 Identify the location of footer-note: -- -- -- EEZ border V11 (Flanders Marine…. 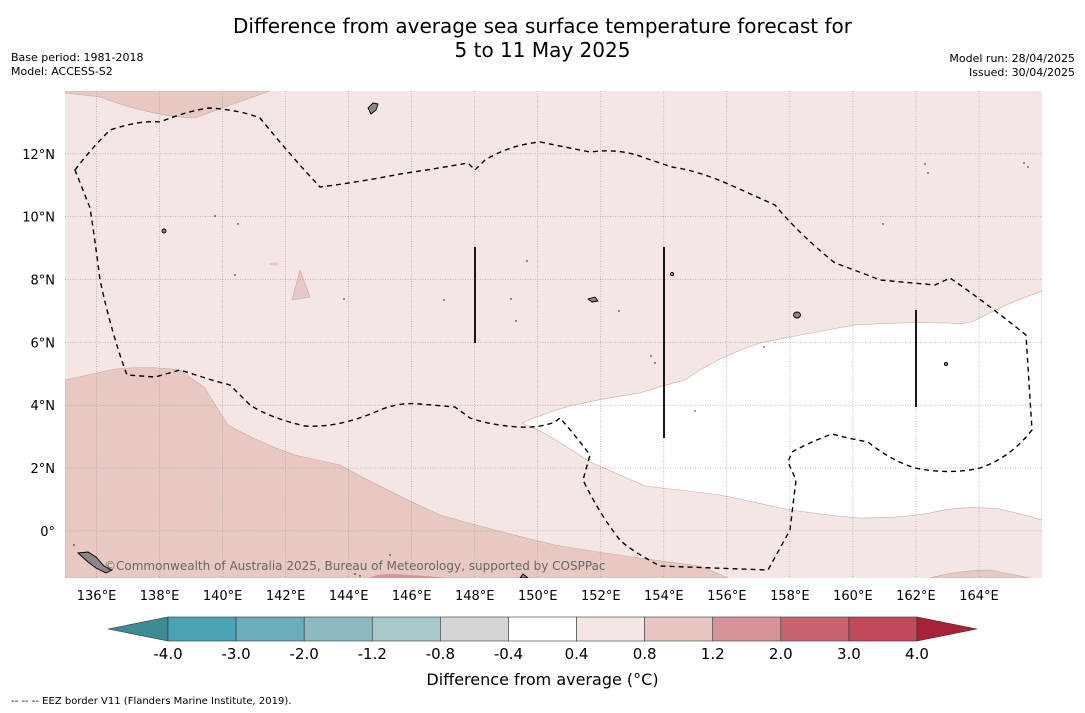
(151, 701).